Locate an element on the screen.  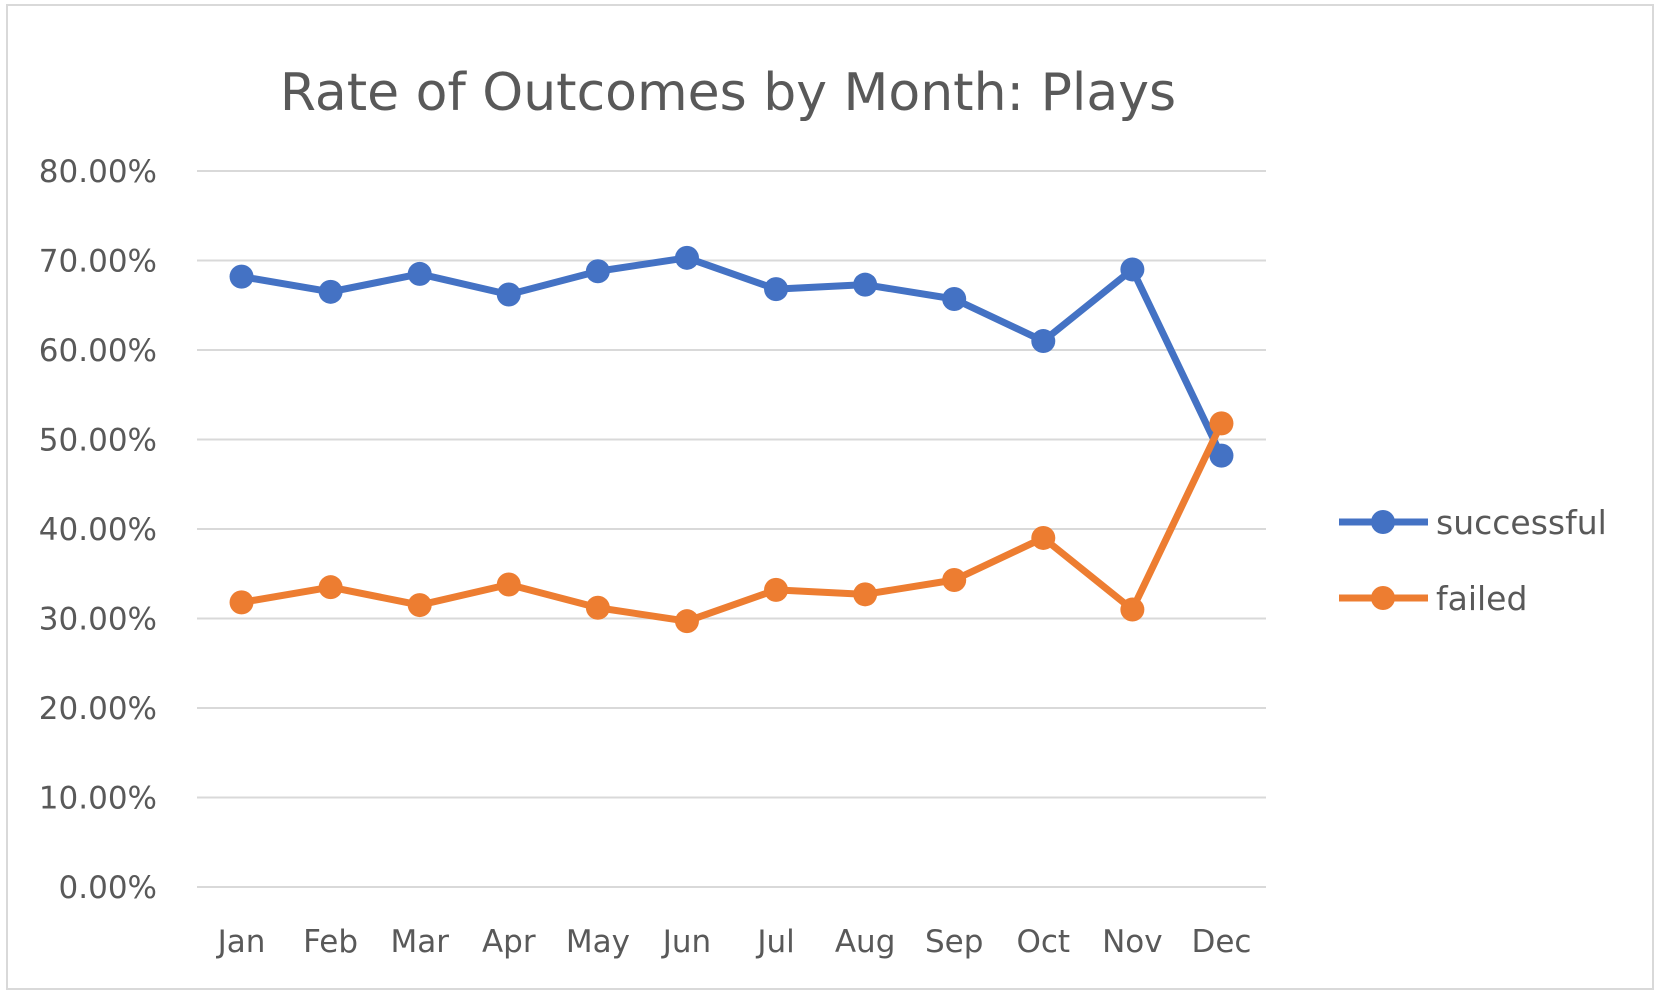
y-tick-label: 40.00% is located at coordinates (98, 530).